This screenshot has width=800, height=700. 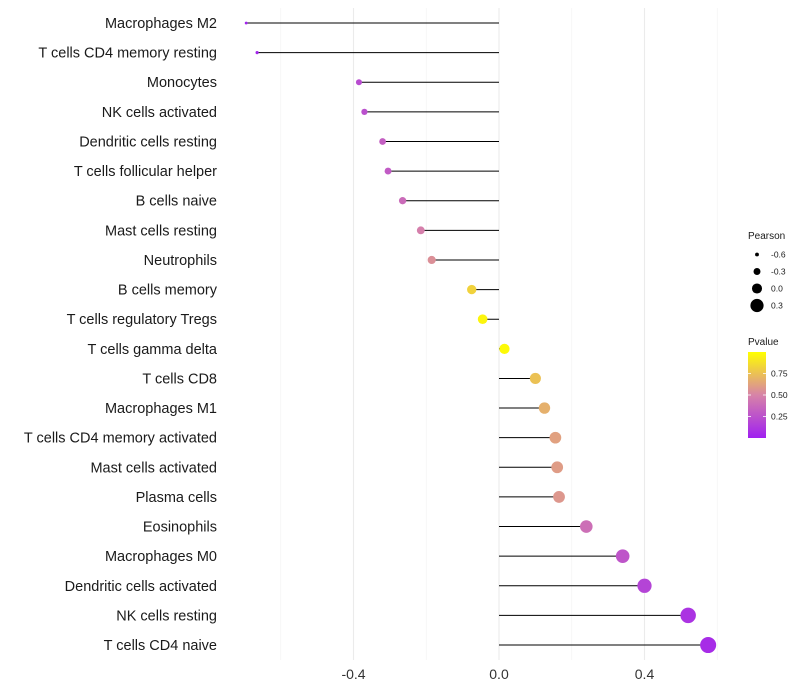 I want to click on x-axis-ticks: -0.4 0.0 0.4, so click(x=497, y=674).